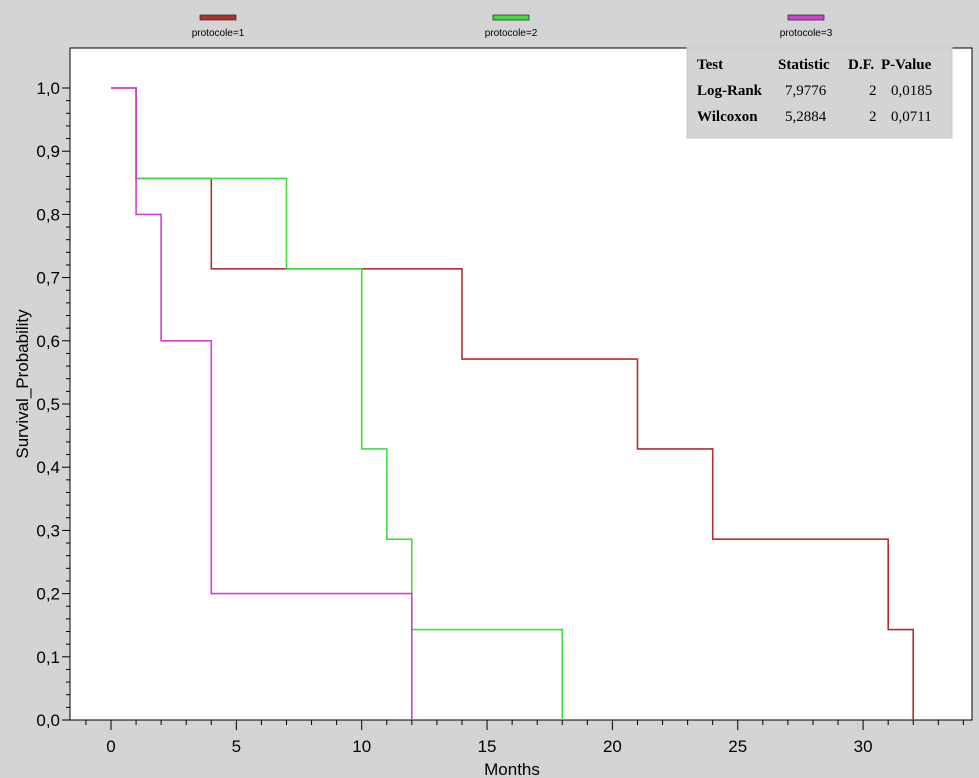 This screenshot has height=778, width=979. I want to click on legend-label-2: protocole=2, so click(511, 33).